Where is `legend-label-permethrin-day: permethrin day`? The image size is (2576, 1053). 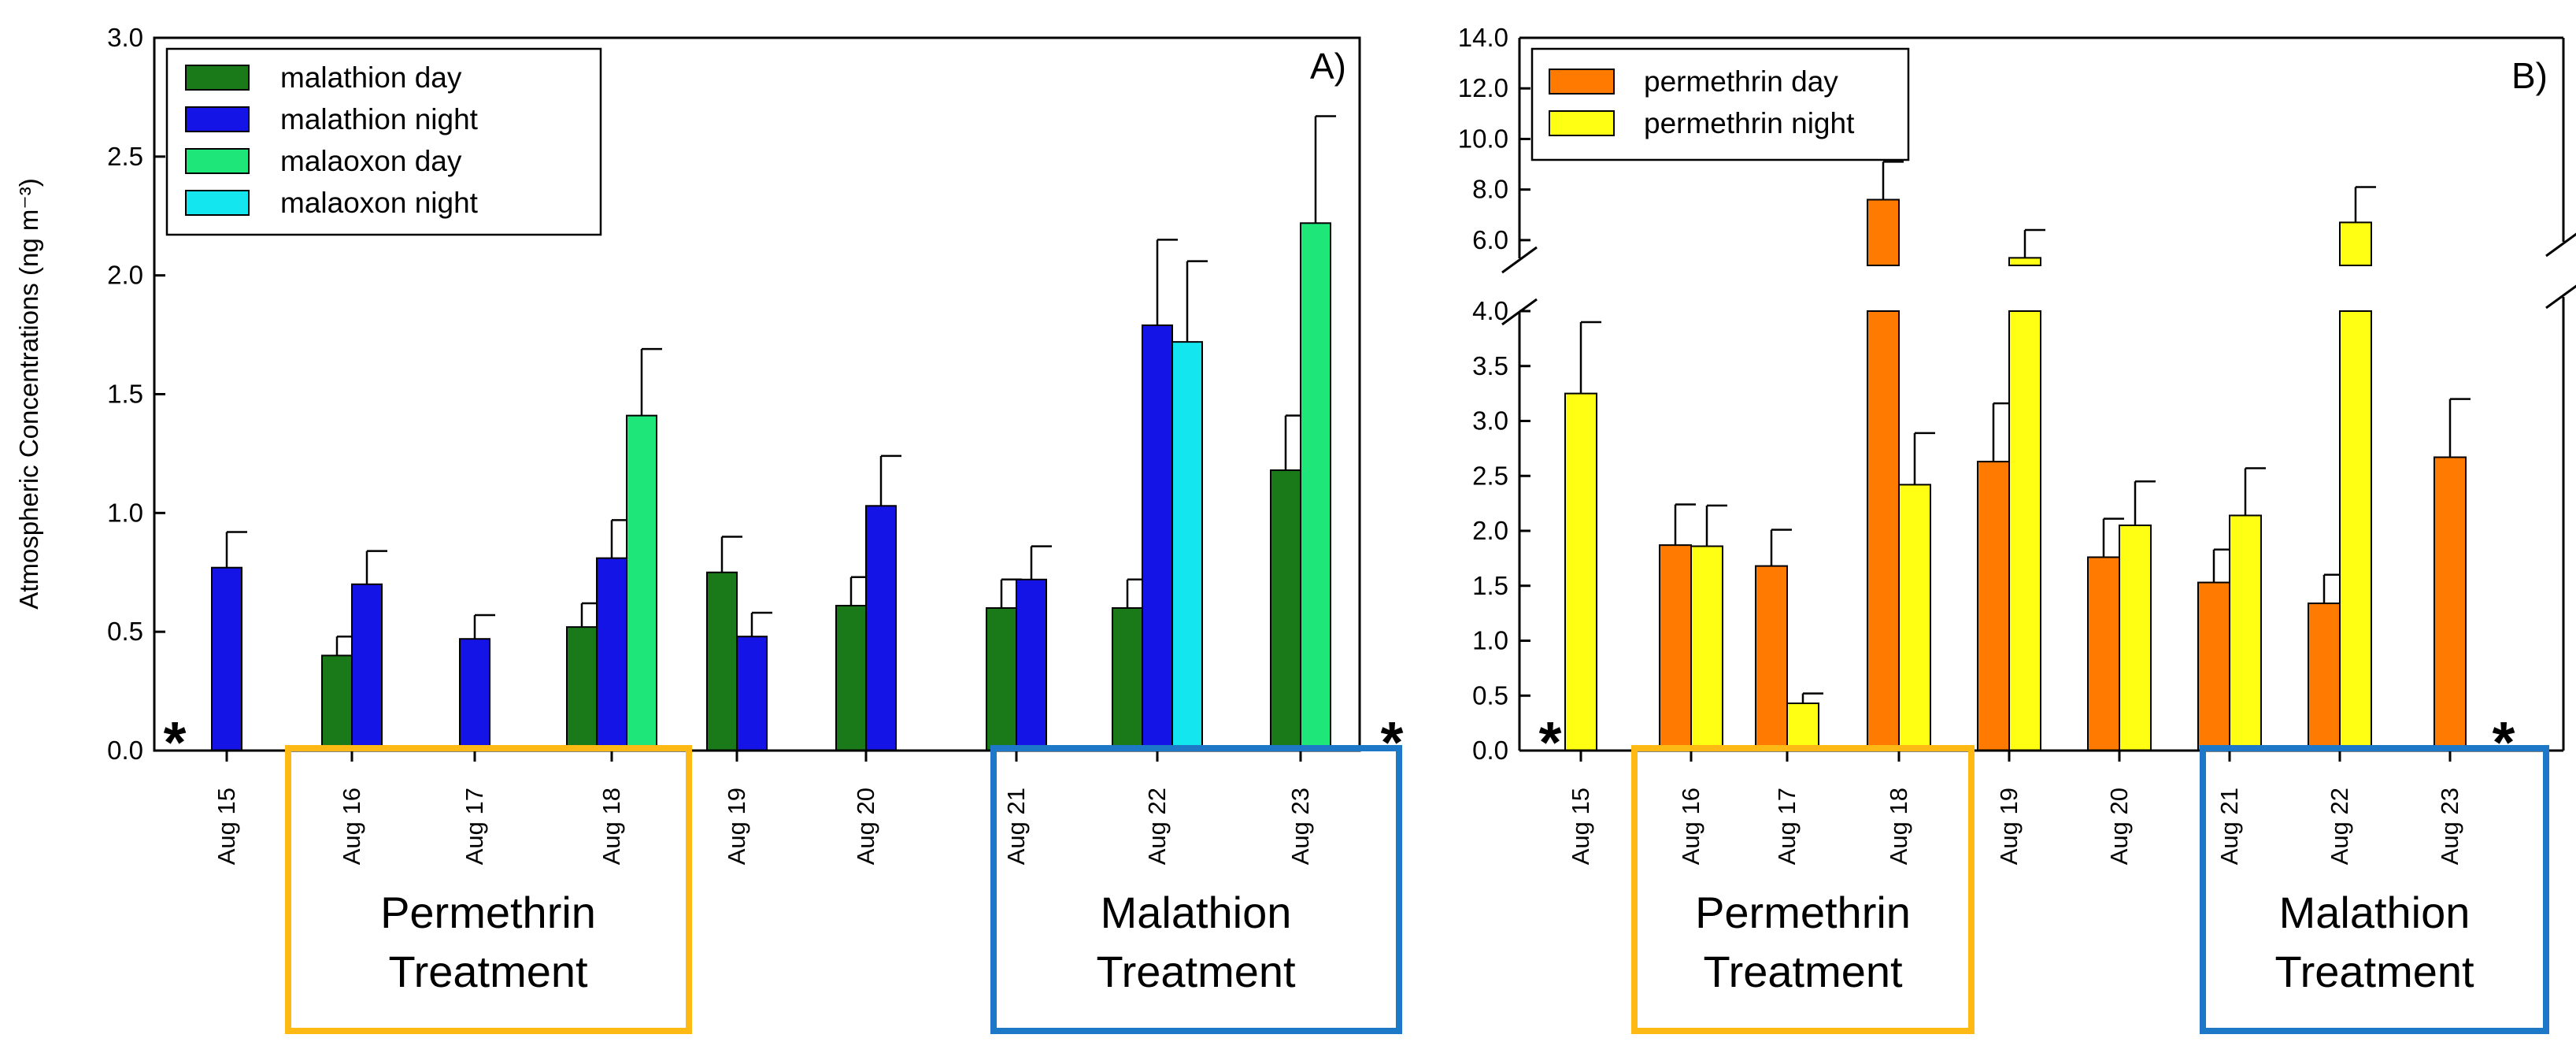 legend-label-permethrin-day: permethrin day is located at coordinates (1741, 81).